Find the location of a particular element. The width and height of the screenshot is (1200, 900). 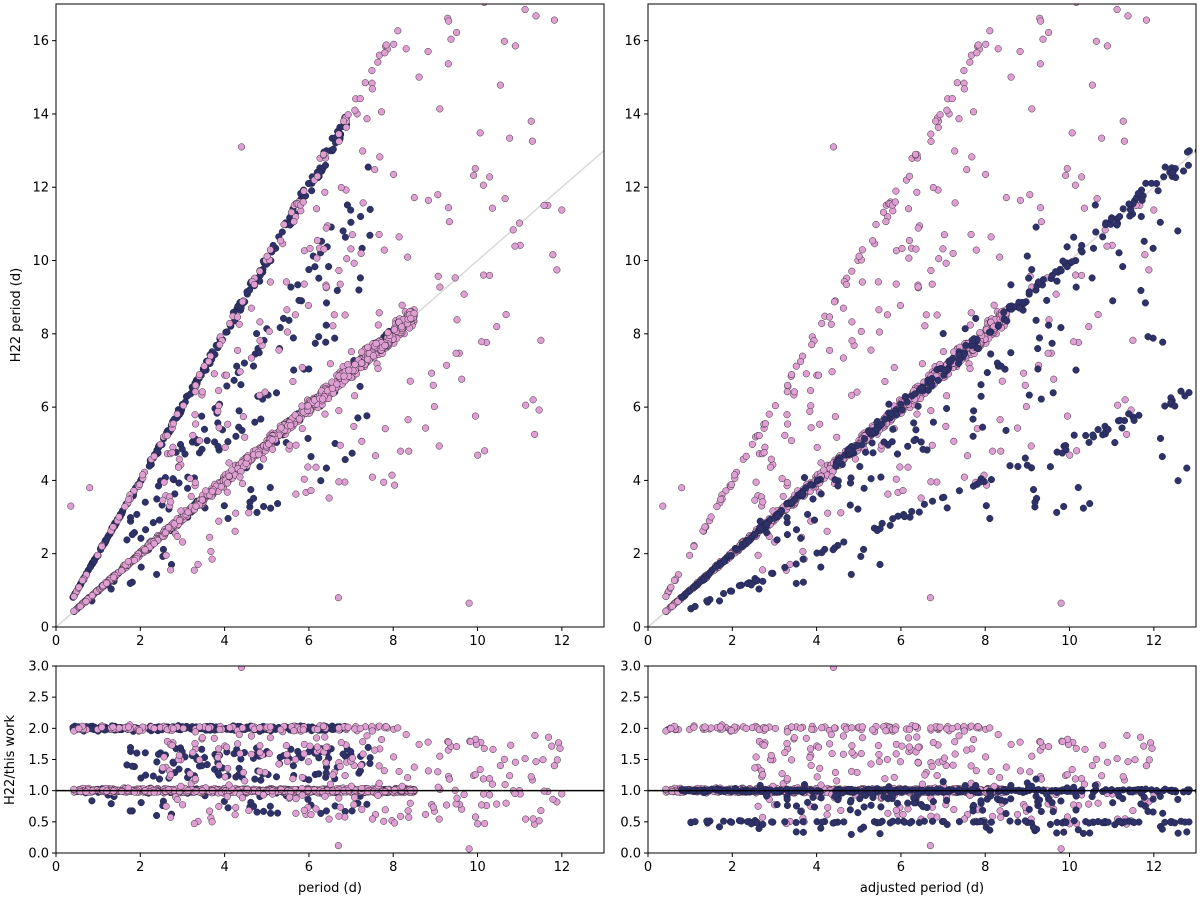

x-tick-label: 0 is located at coordinates (648, 641).